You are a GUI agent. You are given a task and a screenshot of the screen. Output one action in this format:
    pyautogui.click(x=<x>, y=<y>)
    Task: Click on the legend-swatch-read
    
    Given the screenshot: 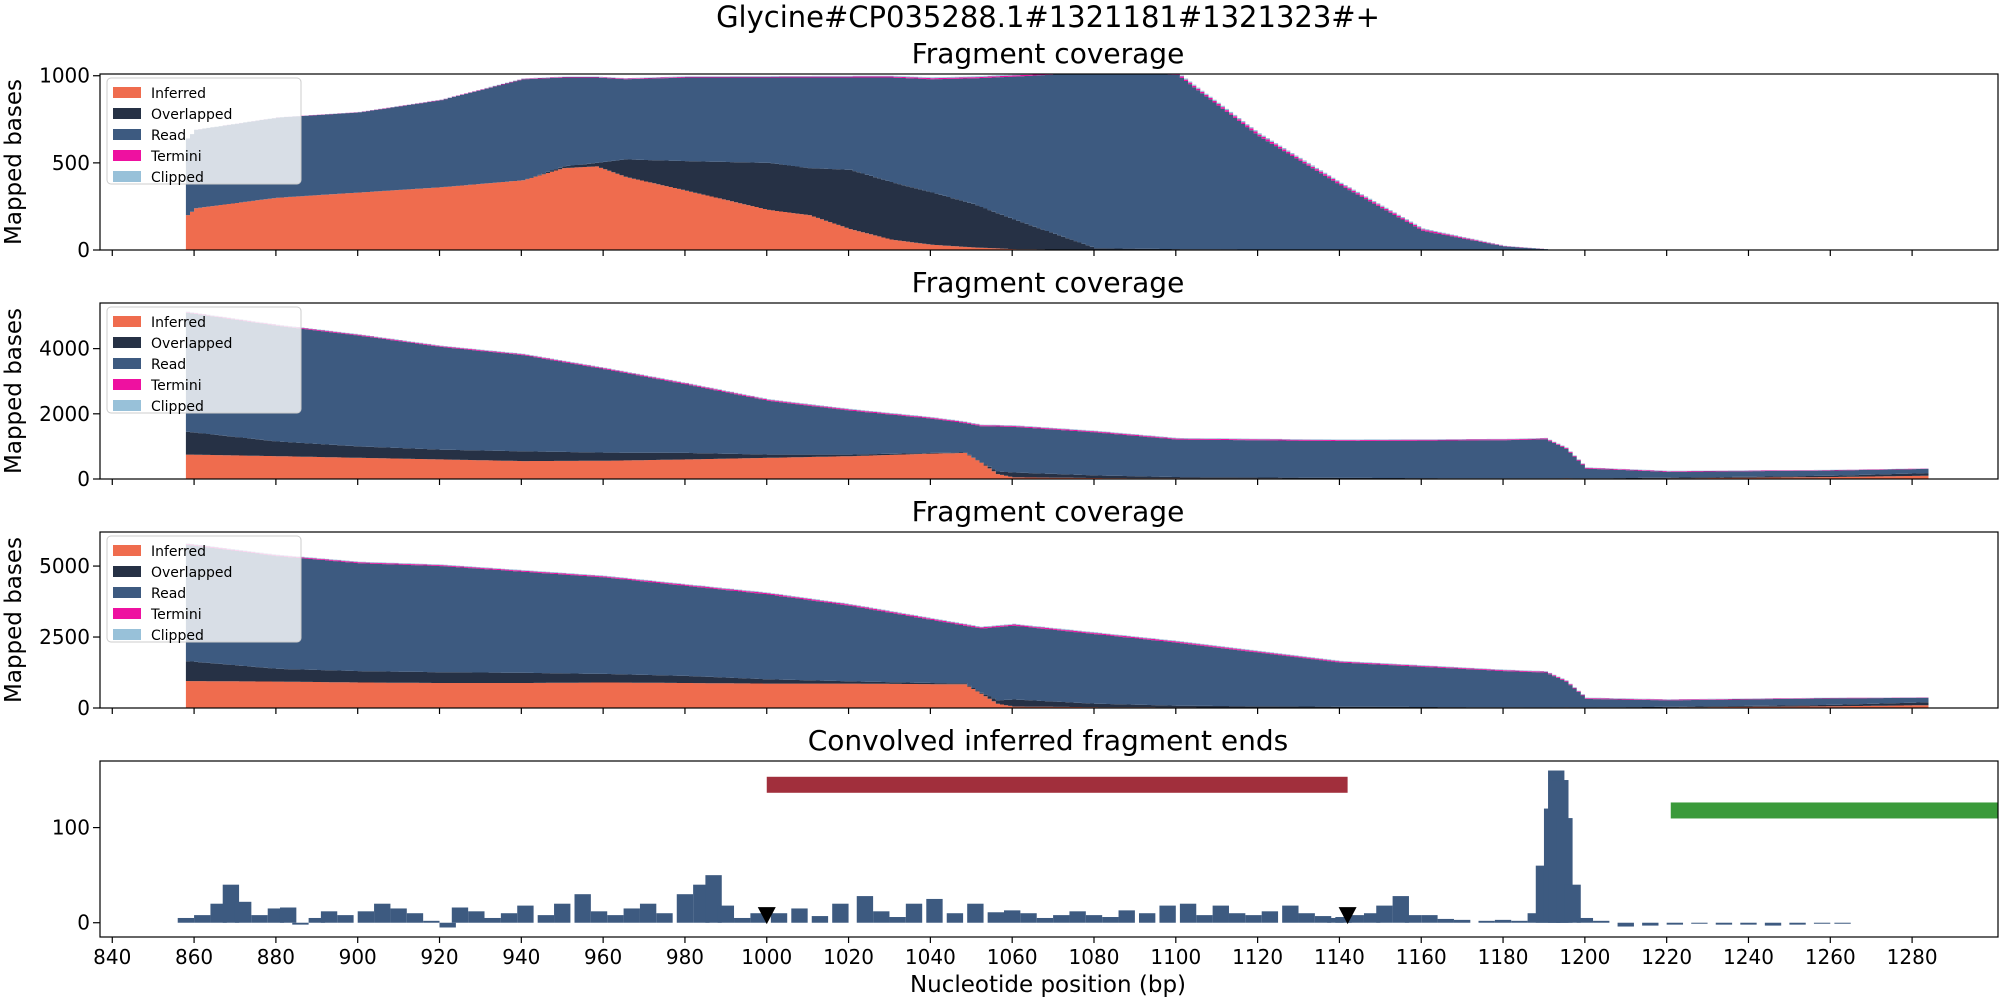 What is the action you would take?
    pyautogui.click(x=127, y=134)
    